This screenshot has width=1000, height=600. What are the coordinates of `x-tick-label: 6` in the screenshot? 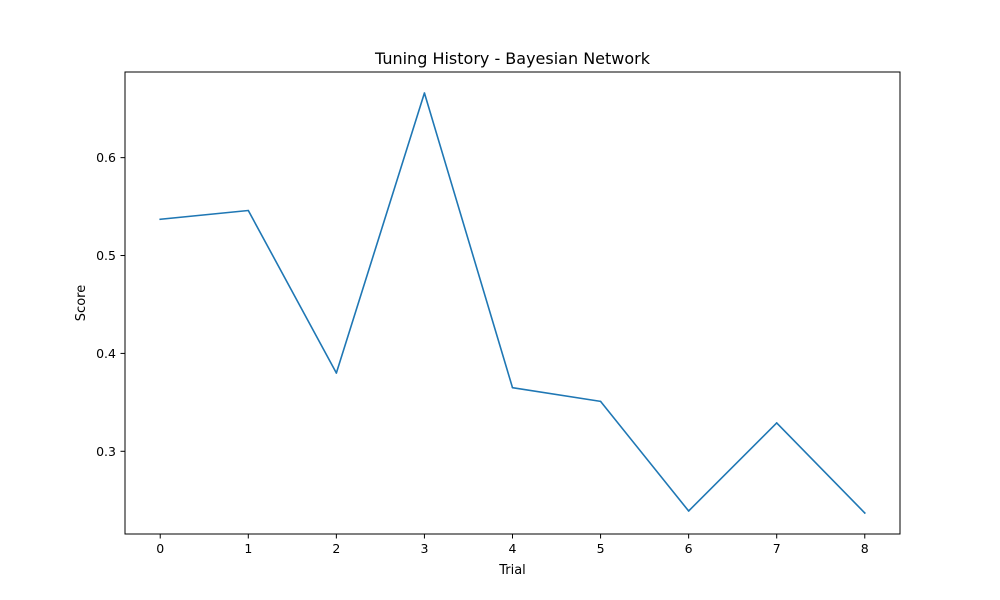 It's located at (689, 548).